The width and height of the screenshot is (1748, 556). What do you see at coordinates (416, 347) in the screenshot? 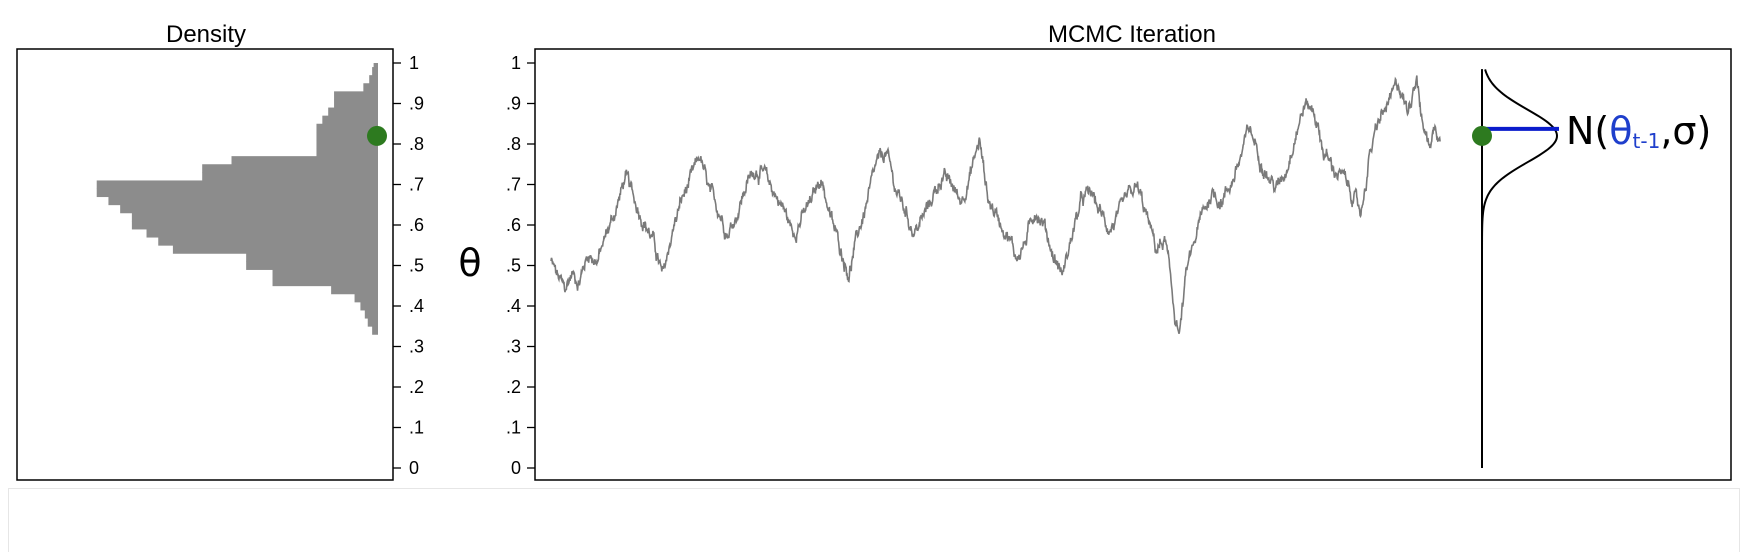
I see `density-tick-label-3: .3` at bounding box center [416, 347].